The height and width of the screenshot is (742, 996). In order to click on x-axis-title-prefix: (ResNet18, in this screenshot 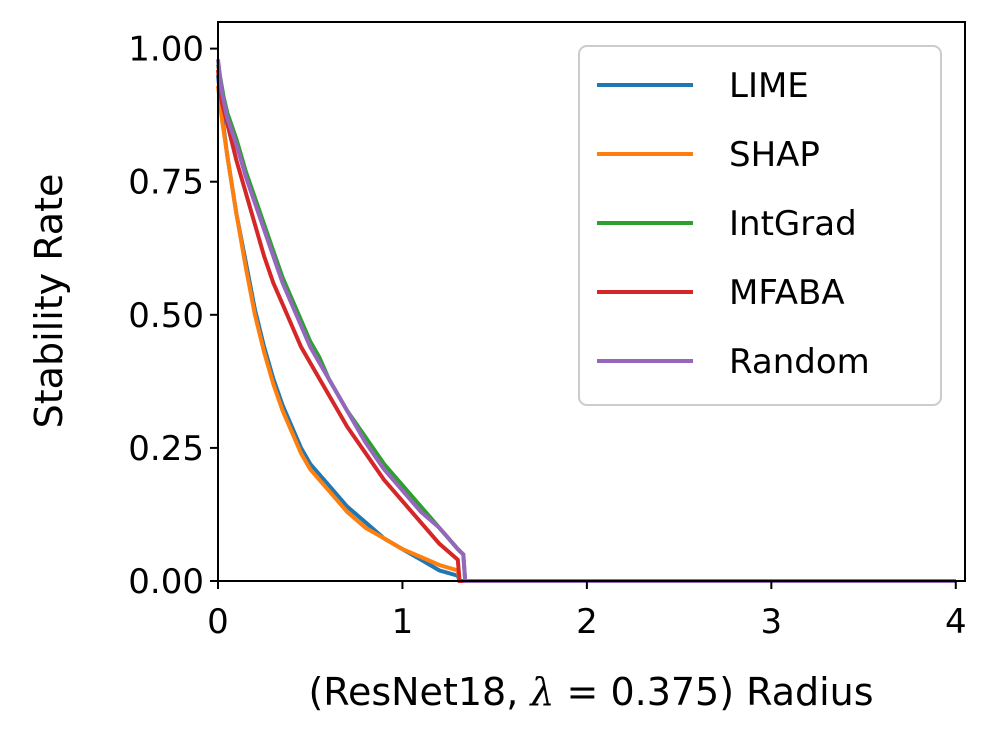, I will do `click(419, 692)`.